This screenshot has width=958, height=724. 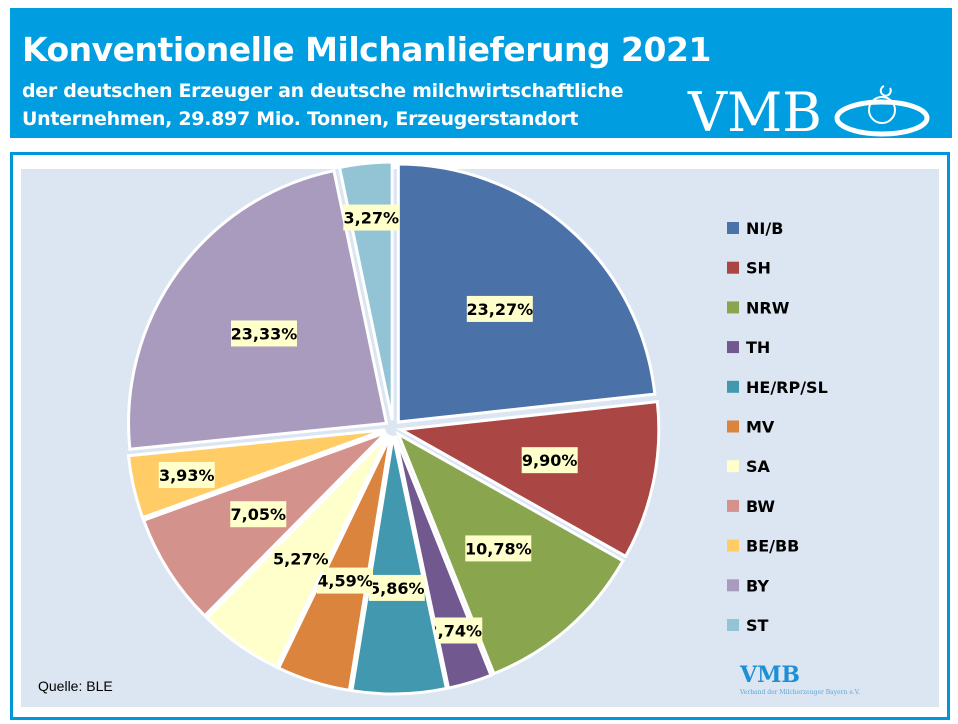 I want to click on data-label: 23,27%, so click(x=499, y=309).